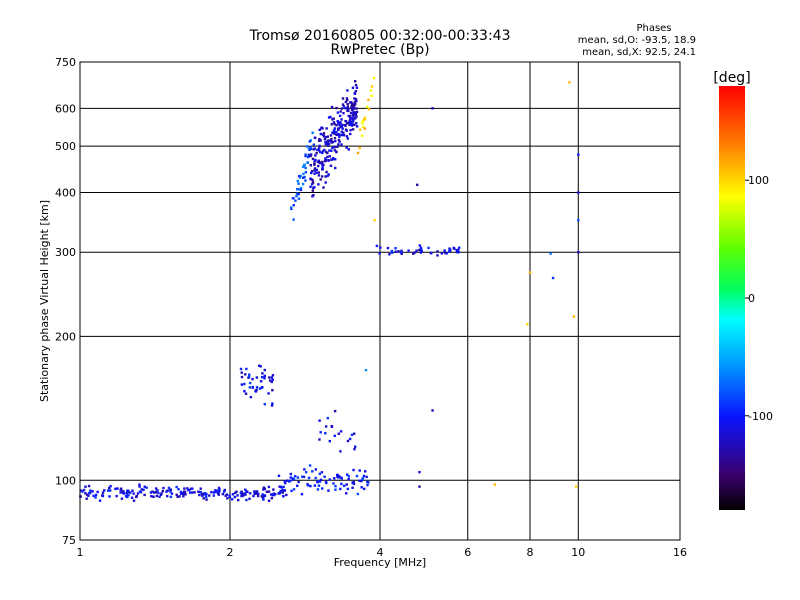 The height and width of the screenshot is (600, 800). Describe the element at coordinates (65, 252) in the screenshot. I see `y-tick-label: 300` at that location.